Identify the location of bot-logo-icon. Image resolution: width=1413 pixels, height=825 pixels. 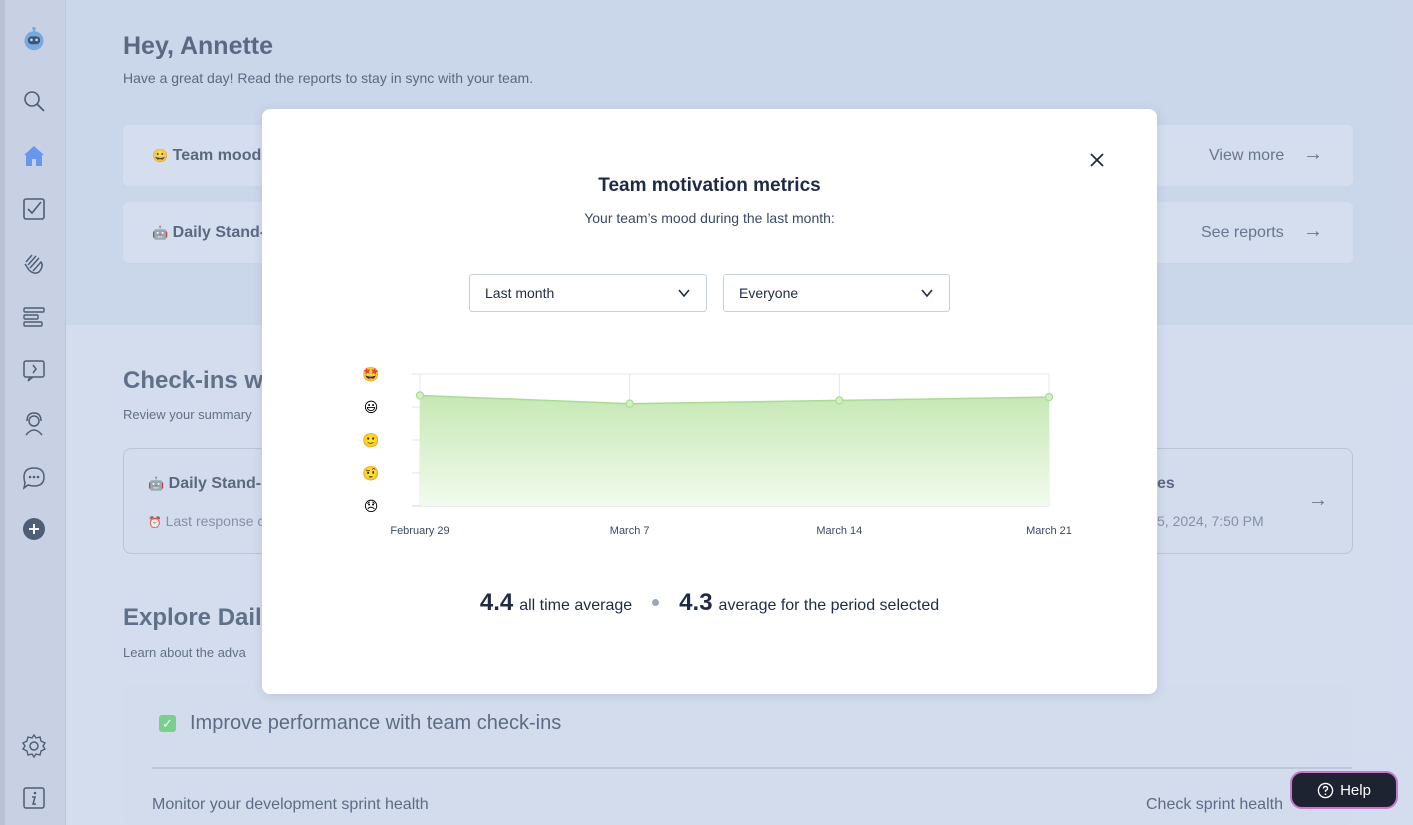
(34, 39).